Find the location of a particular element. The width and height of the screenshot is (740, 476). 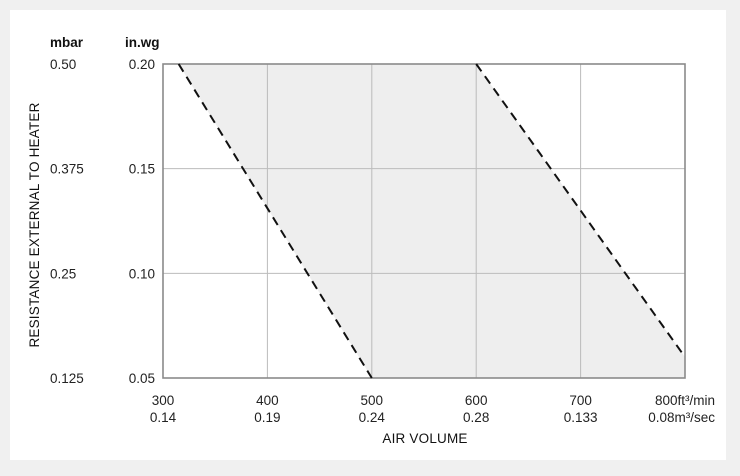

x-tick-sublabel: 0.08m³/sec is located at coordinates (681, 417).